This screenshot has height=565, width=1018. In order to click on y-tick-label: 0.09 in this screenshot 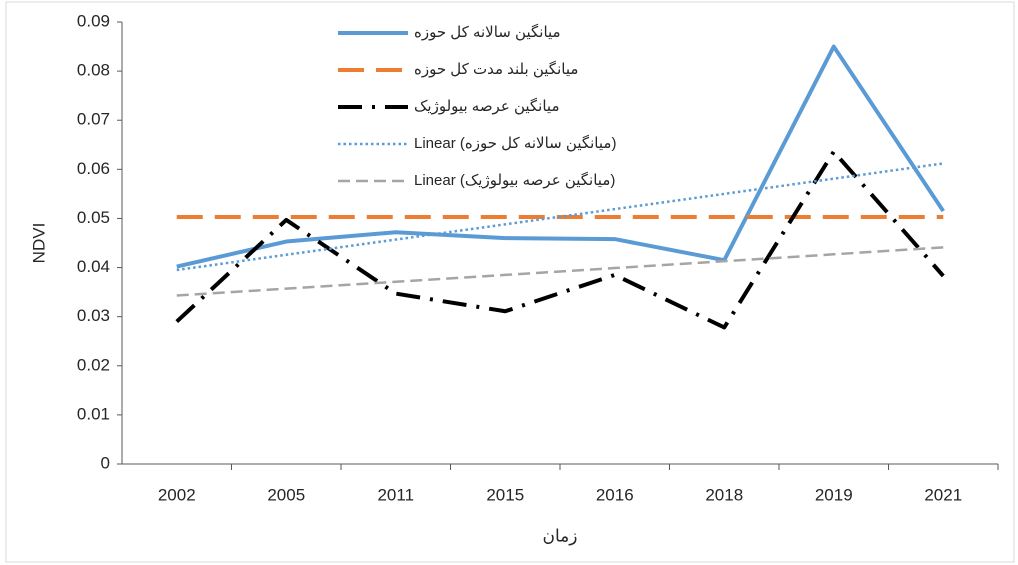, I will do `click(93, 20)`.